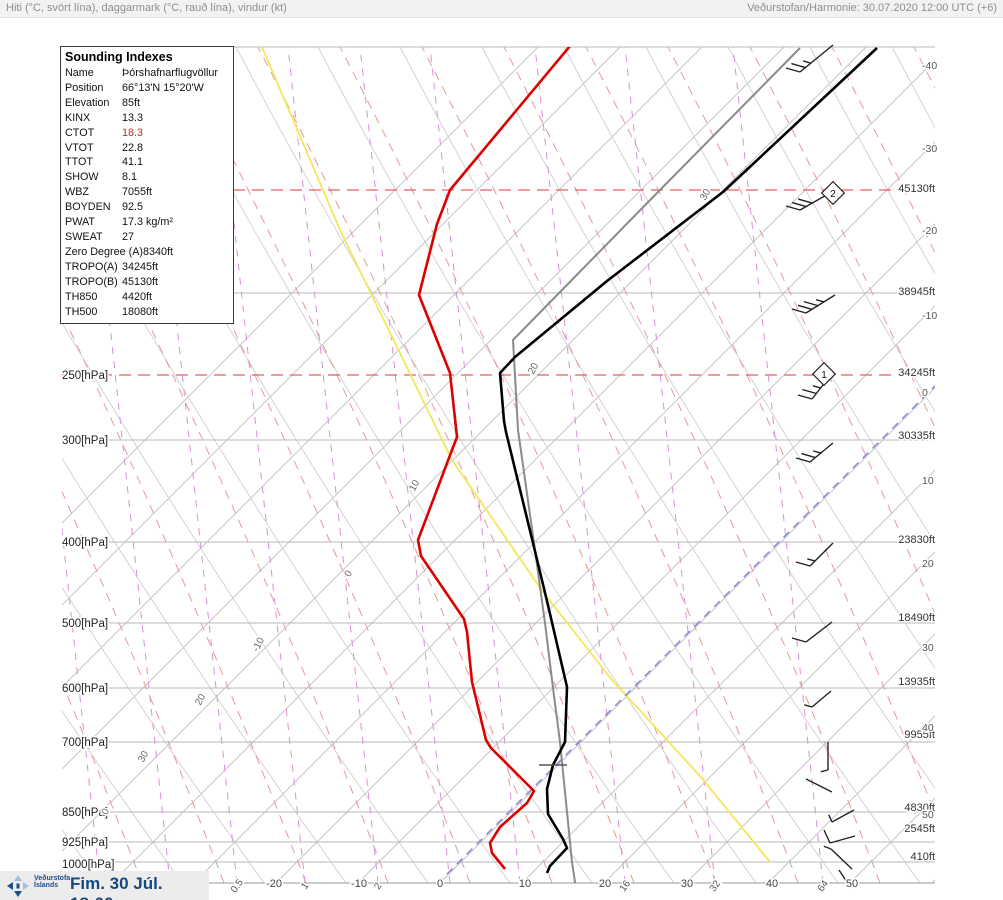 The height and width of the screenshot is (900, 1003). I want to click on index-row: Elevation 85ft, so click(149, 103).